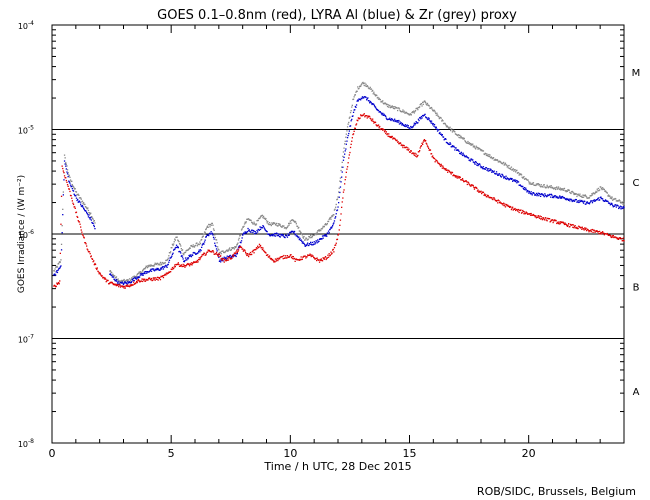 The height and width of the screenshot is (500, 650). What do you see at coordinates (26, 234) in the screenshot?
I see `y-tick-labels: 10-410-510-610-710-8` at bounding box center [26, 234].